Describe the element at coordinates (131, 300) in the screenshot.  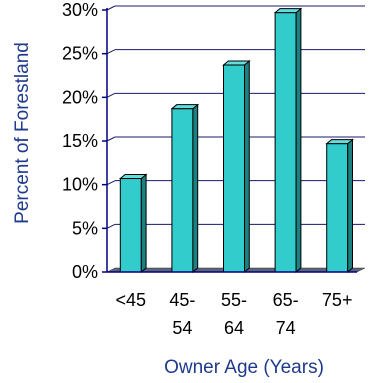
I see `x-tick-label: <45` at that location.